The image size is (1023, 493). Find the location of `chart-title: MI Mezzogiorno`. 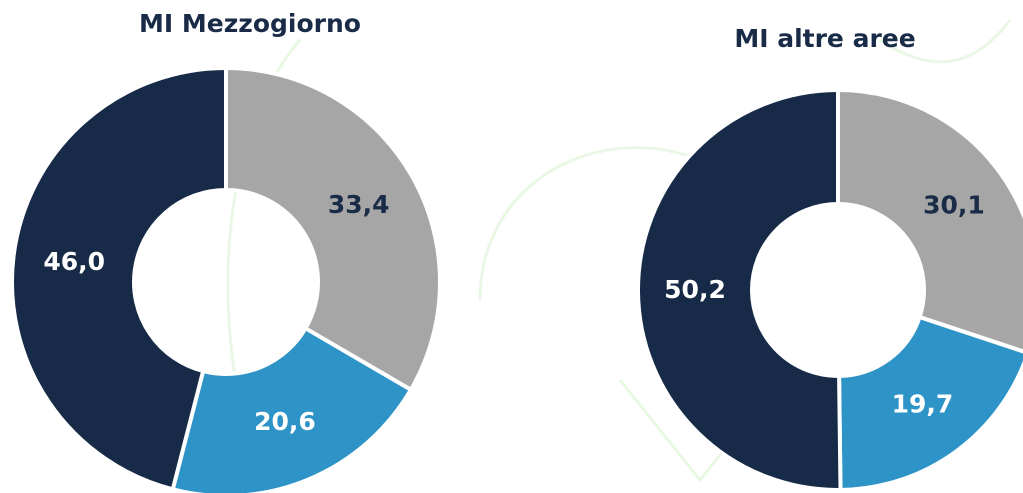

chart-title: MI Mezzogiorno is located at coordinates (250, 23).